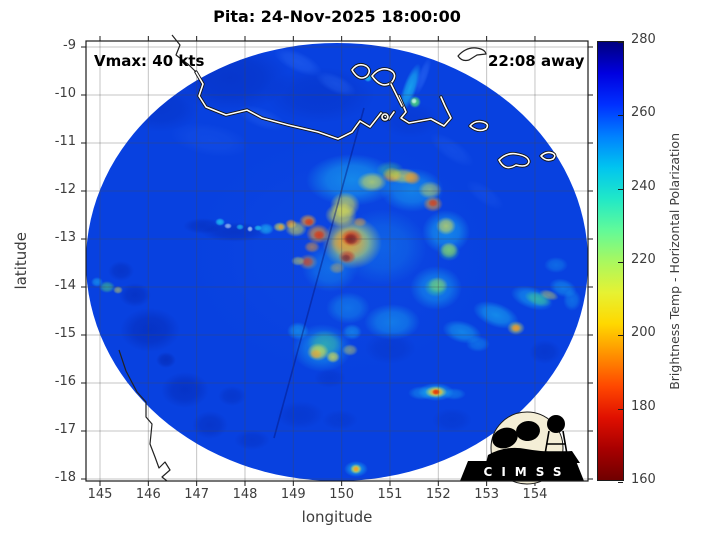  I want to click on cimss-banner, so click(522, 471).